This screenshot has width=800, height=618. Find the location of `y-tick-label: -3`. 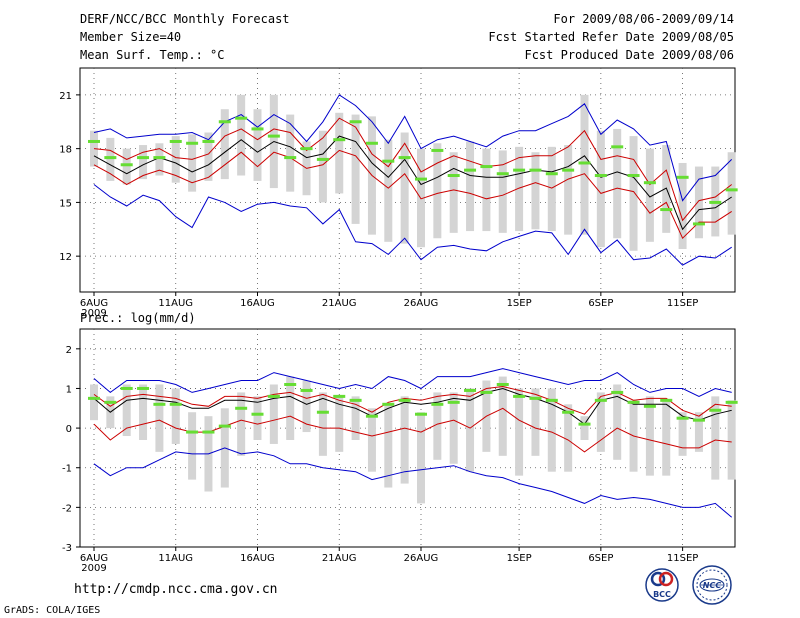

y-tick-label: -3 is located at coordinates (67, 548).